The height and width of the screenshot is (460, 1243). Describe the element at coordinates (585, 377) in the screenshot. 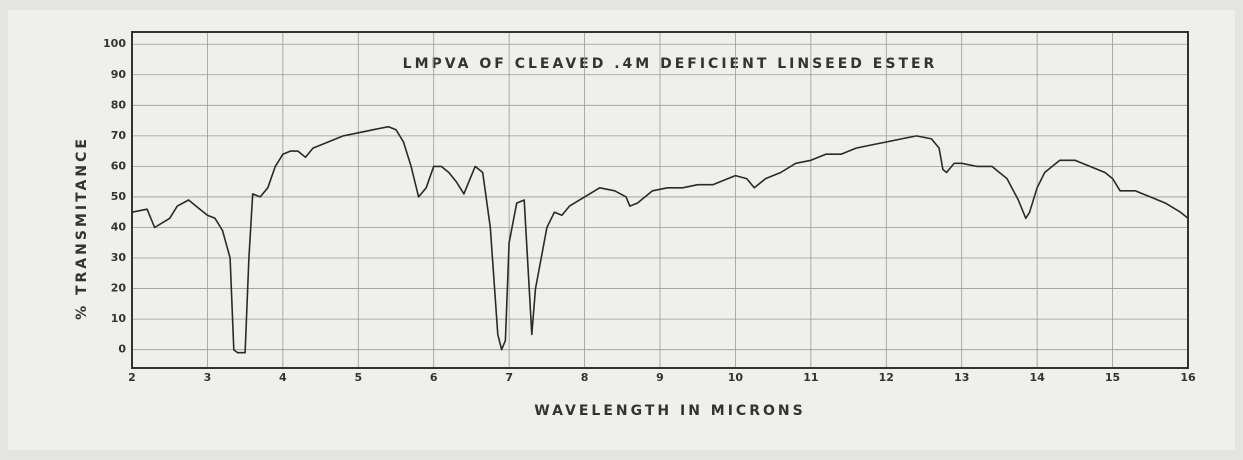

I see `x-tick-label: 8` at that location.